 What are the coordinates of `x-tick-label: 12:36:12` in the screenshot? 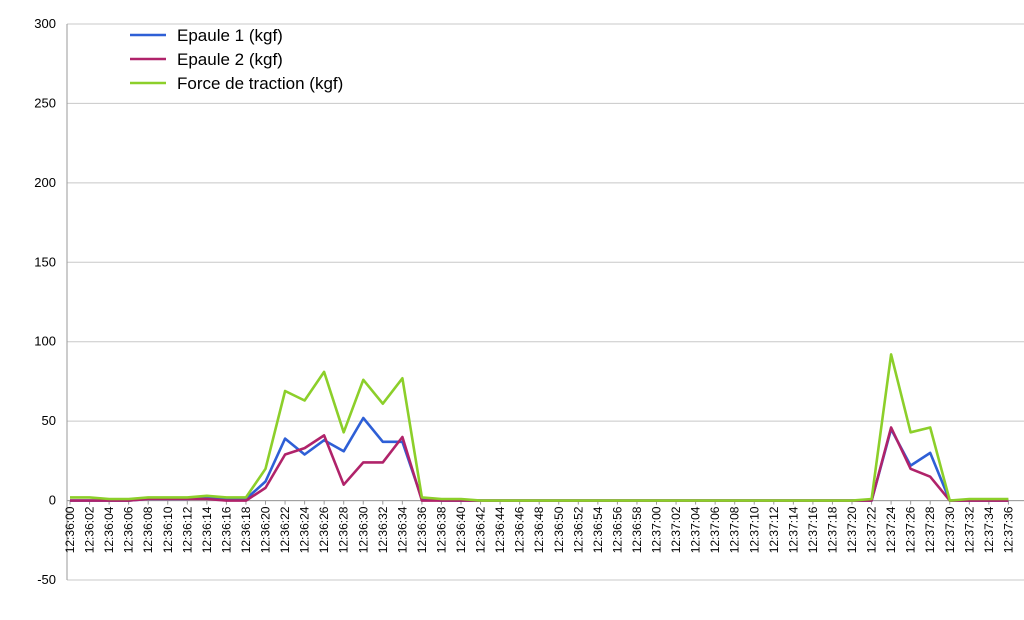 It's located at (187, 529).